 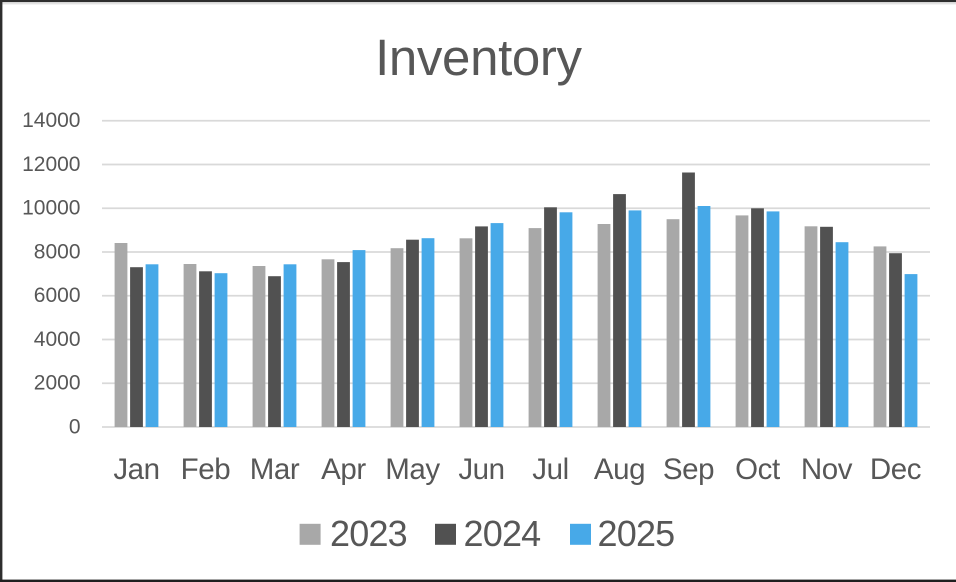 I want to click on svg-text: Feb, so click(x=206, y=469).